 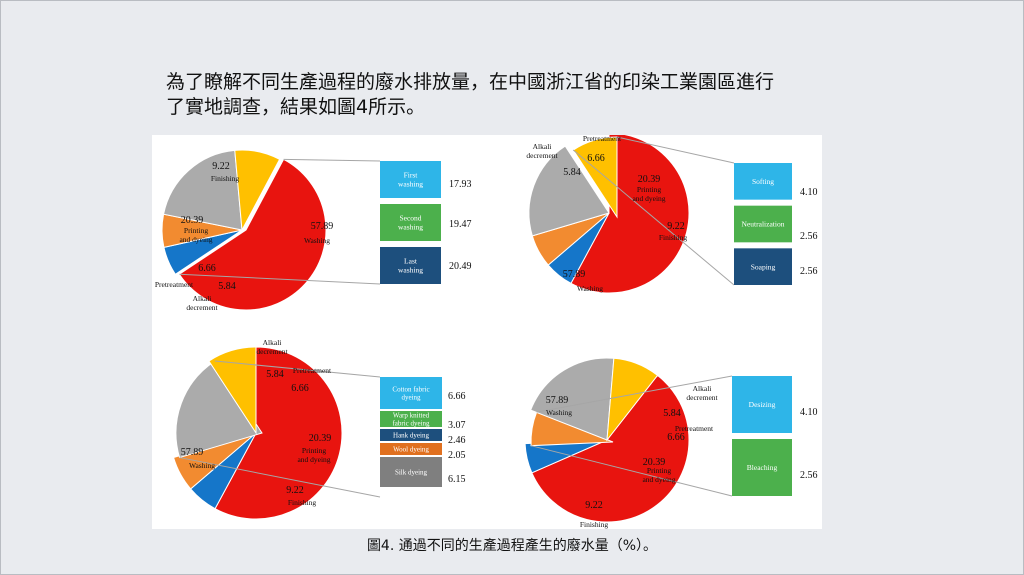 I want to click on breakdown-box-softing, so click(x=763, y=181).